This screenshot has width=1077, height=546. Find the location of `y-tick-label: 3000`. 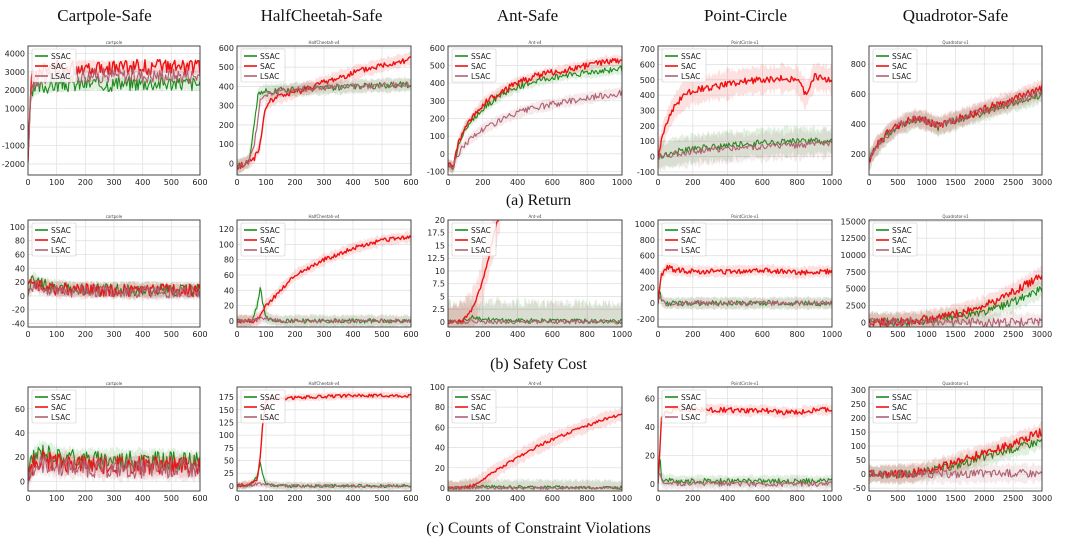

y-tick-label: 3000 is located at coordinates (15, 72).